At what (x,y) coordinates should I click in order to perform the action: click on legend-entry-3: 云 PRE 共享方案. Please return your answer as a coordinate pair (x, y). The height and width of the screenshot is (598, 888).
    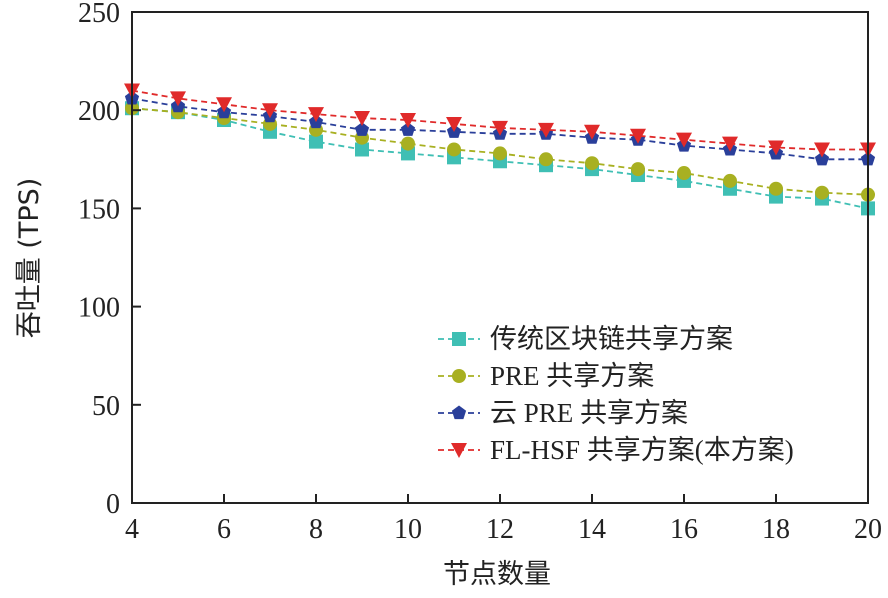
    Looking at the image, I should click on (563, 413).